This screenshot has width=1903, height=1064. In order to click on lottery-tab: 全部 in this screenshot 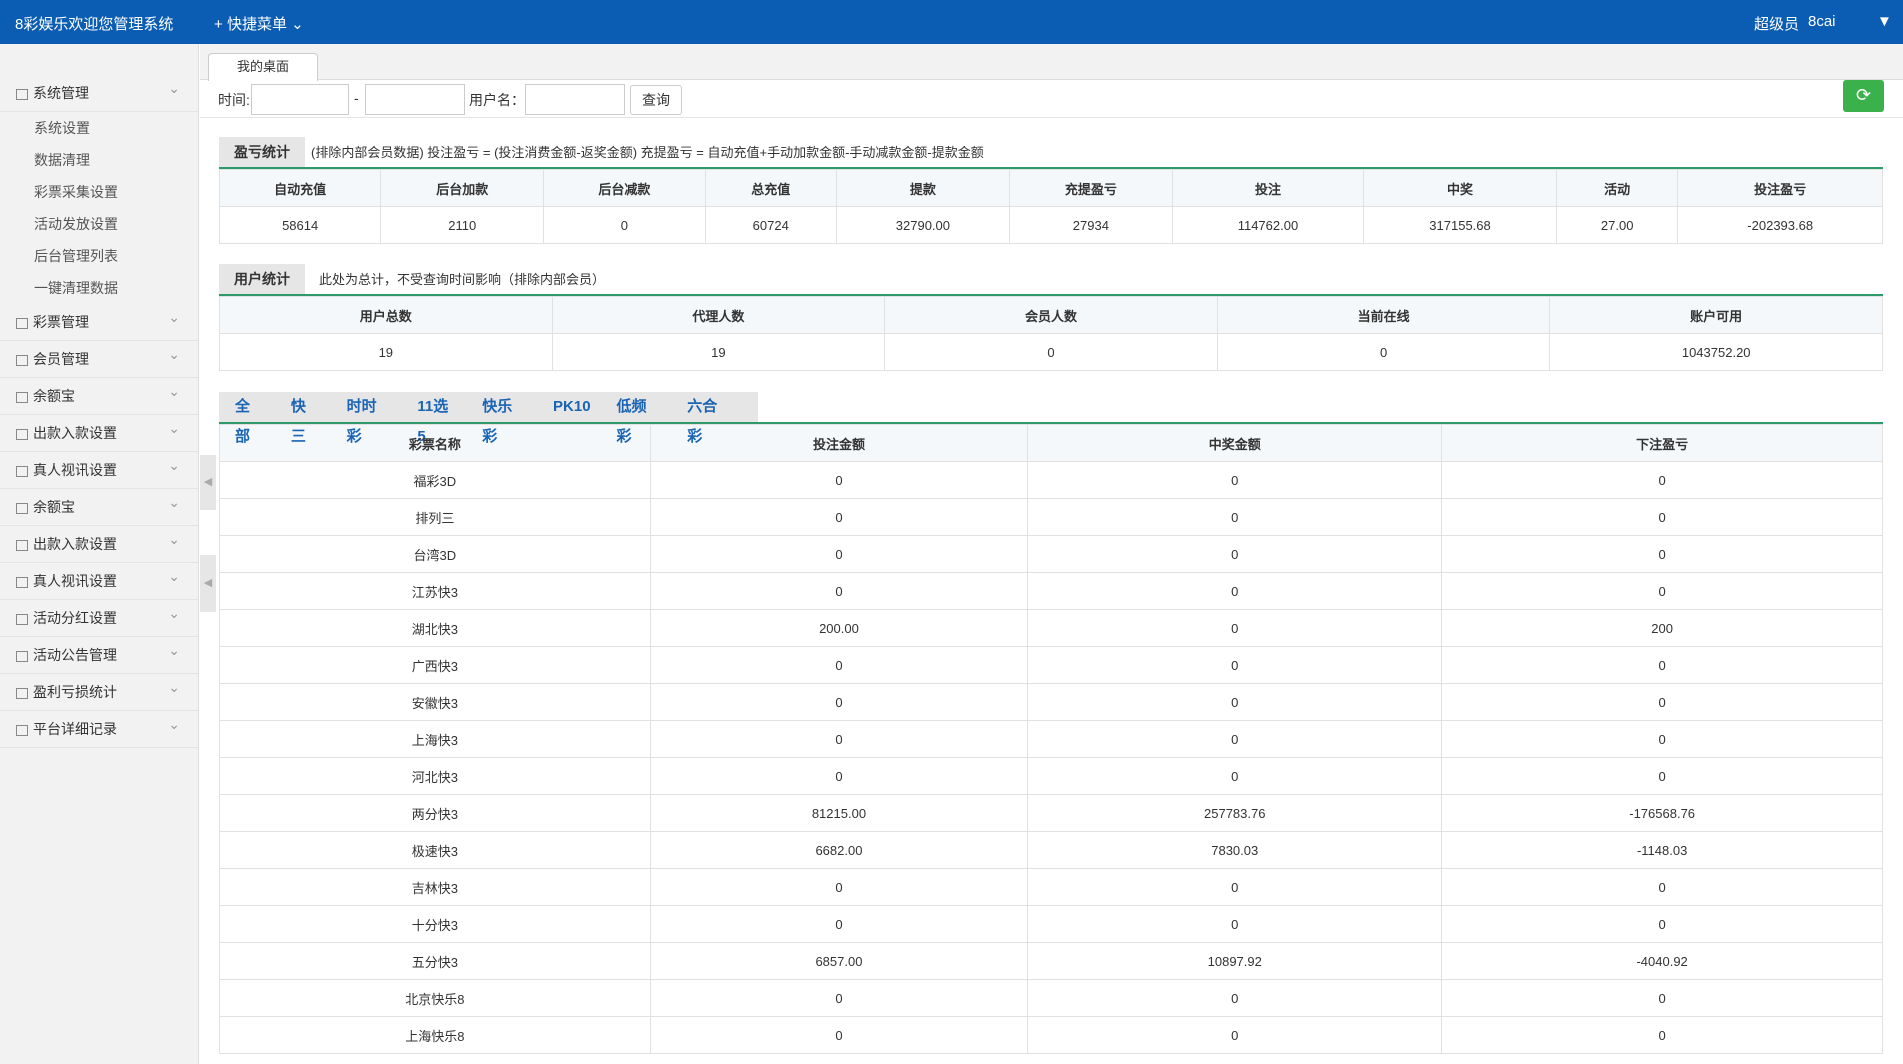, I will do `click(250, 407)`.